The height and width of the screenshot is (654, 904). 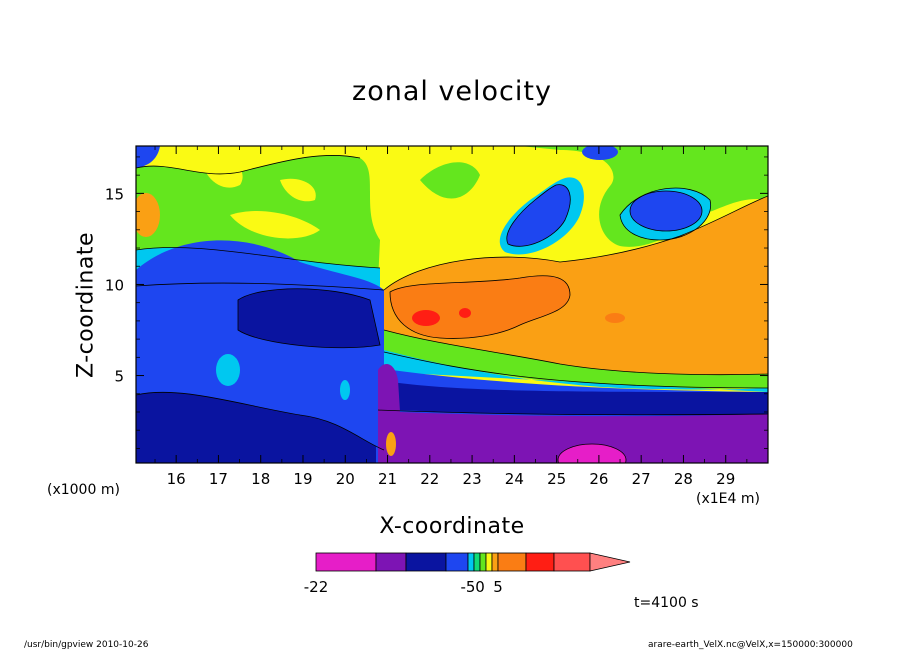 What do you see at coordinates (666, 603) in the screenshot?
I see `time-label: t=4100 s` at bounding box center [666, 603].